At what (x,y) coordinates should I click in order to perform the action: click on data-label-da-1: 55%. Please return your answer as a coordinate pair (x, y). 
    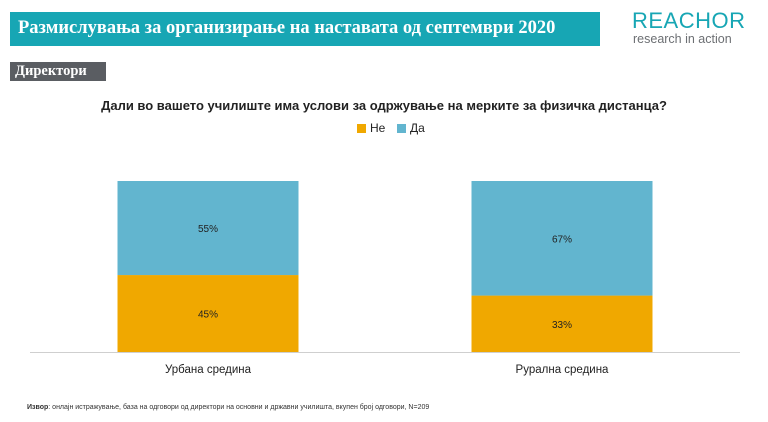
    Looking at the image, I should click on (208, 229).